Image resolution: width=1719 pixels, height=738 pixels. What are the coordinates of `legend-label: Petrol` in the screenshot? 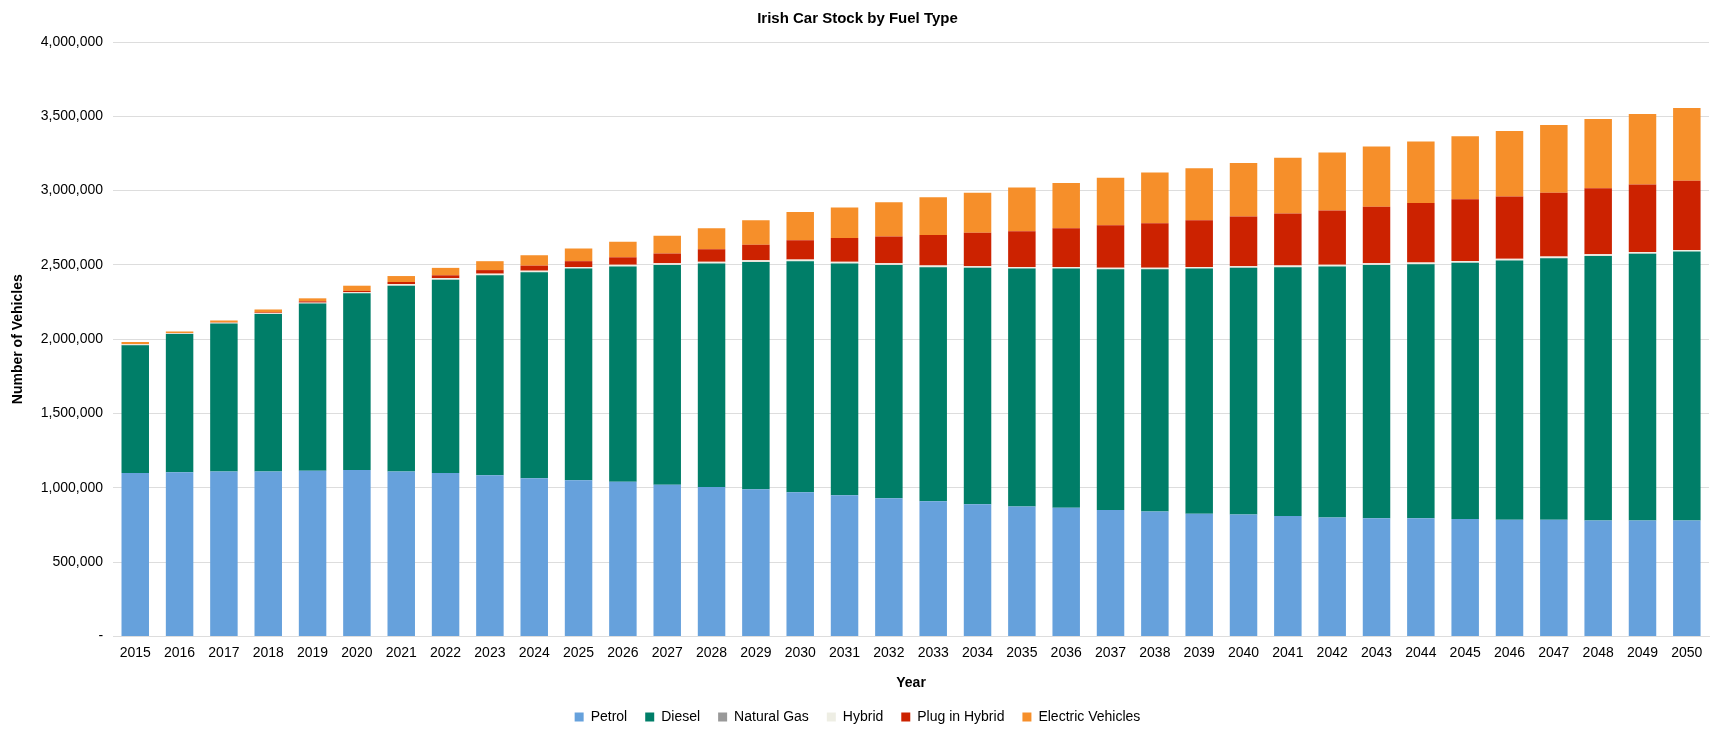 It's located at (609, 715).